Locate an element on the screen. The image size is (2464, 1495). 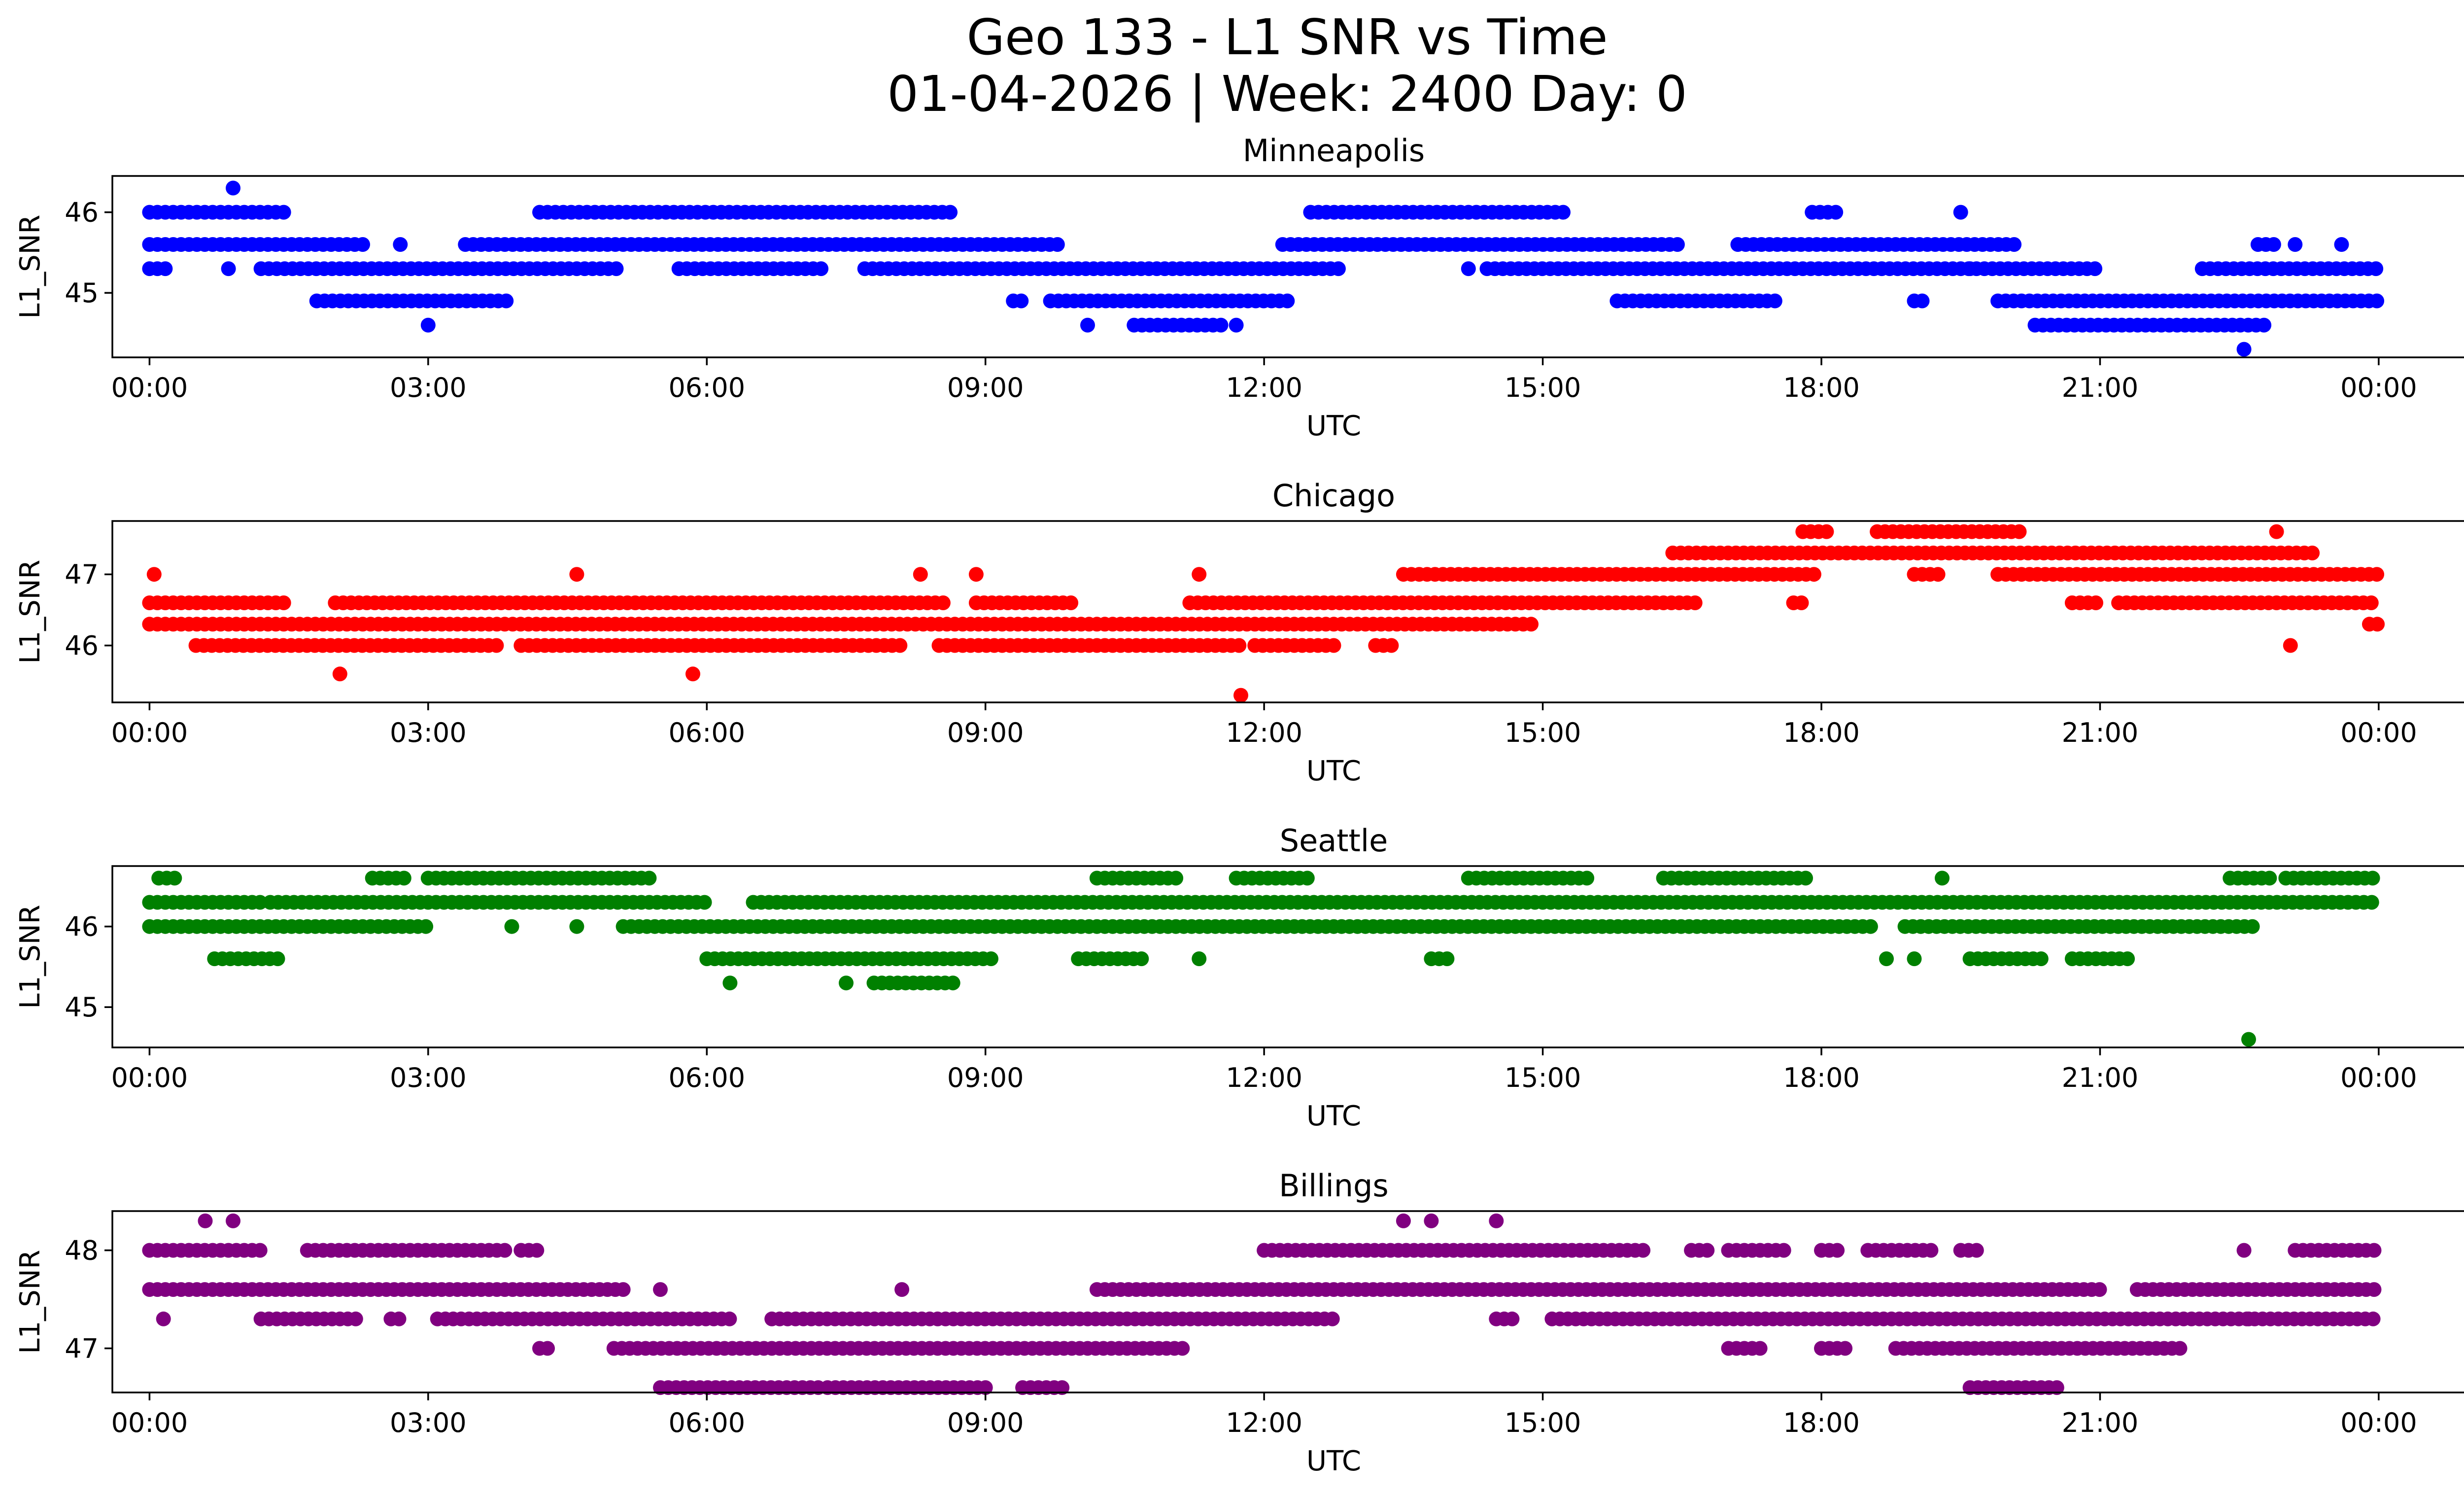
figure-title-line2: 01-04-2026 | Week: 2400 Day: 0 is located at coordinates (1287, 94).